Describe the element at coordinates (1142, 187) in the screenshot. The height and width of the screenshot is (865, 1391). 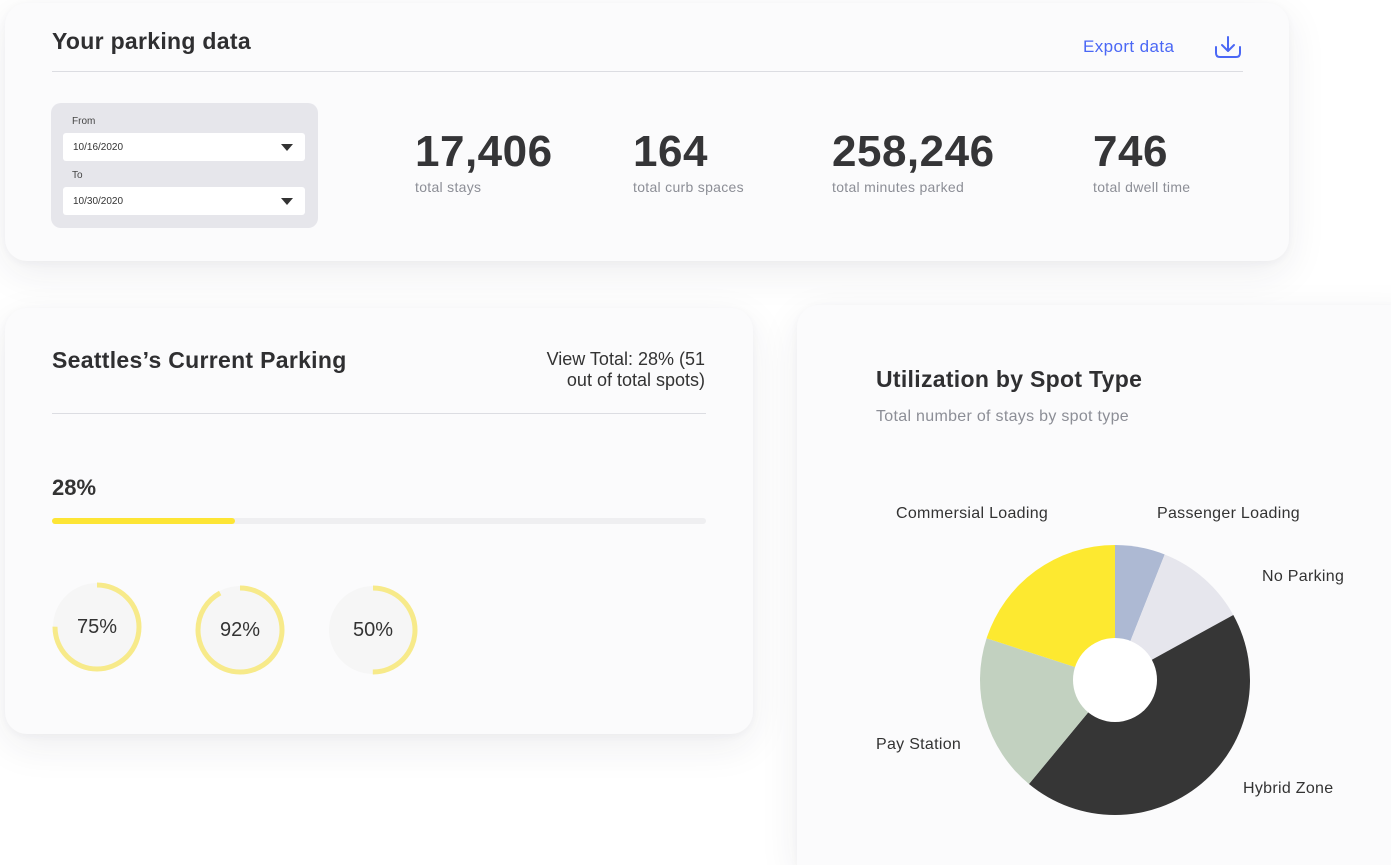
I see `stat-label: total dwell time` at that location.